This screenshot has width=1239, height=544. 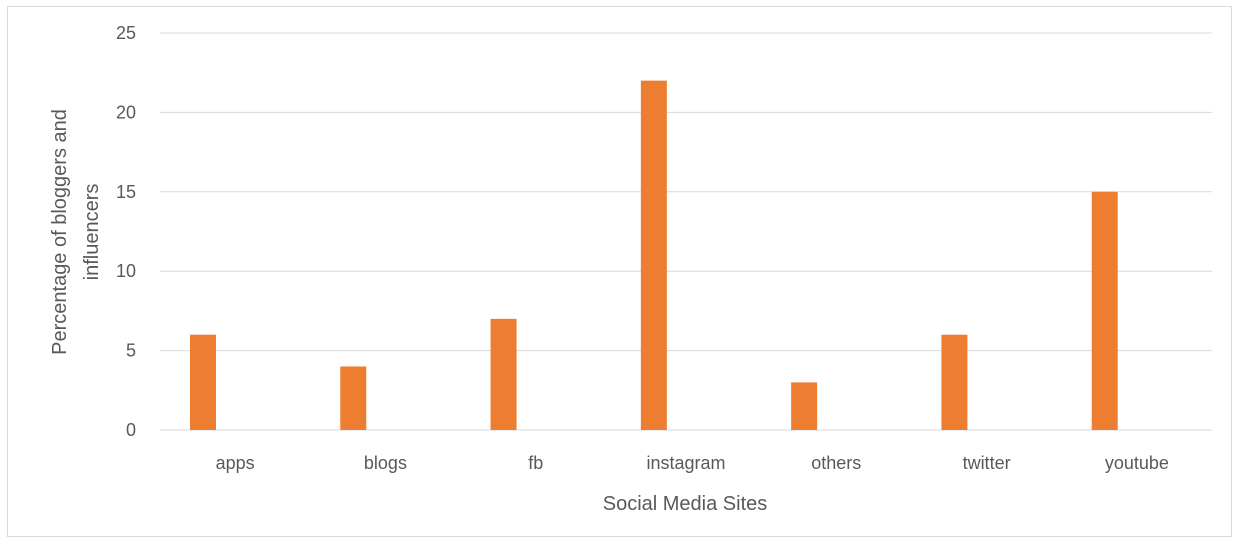 What do you see at coordinates (126, 192) in the screenshot?
I see `y-tick-label: 15` at bounding box center [126, 192].